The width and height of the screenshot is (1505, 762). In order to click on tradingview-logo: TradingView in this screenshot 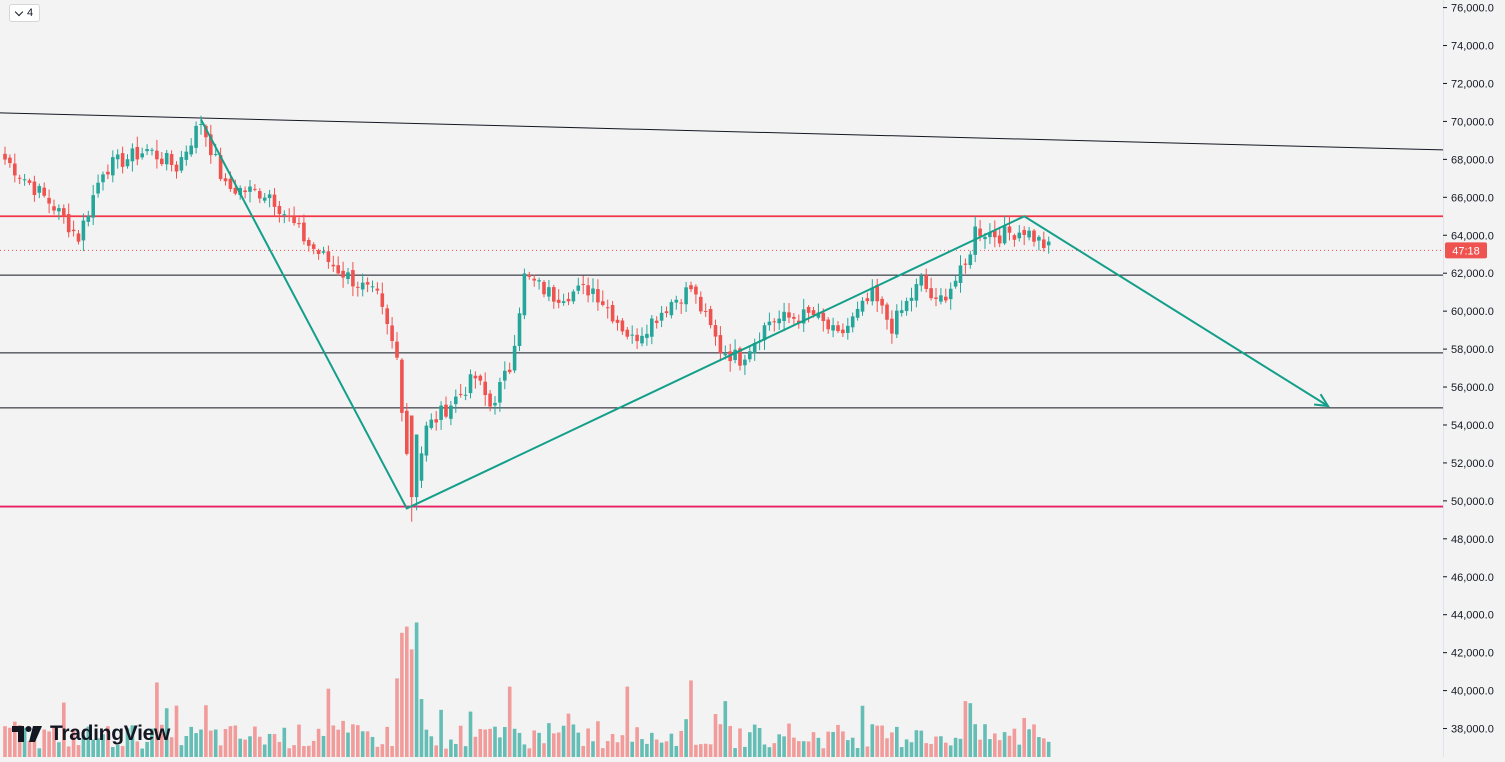, I will do `click(91, 734)`.